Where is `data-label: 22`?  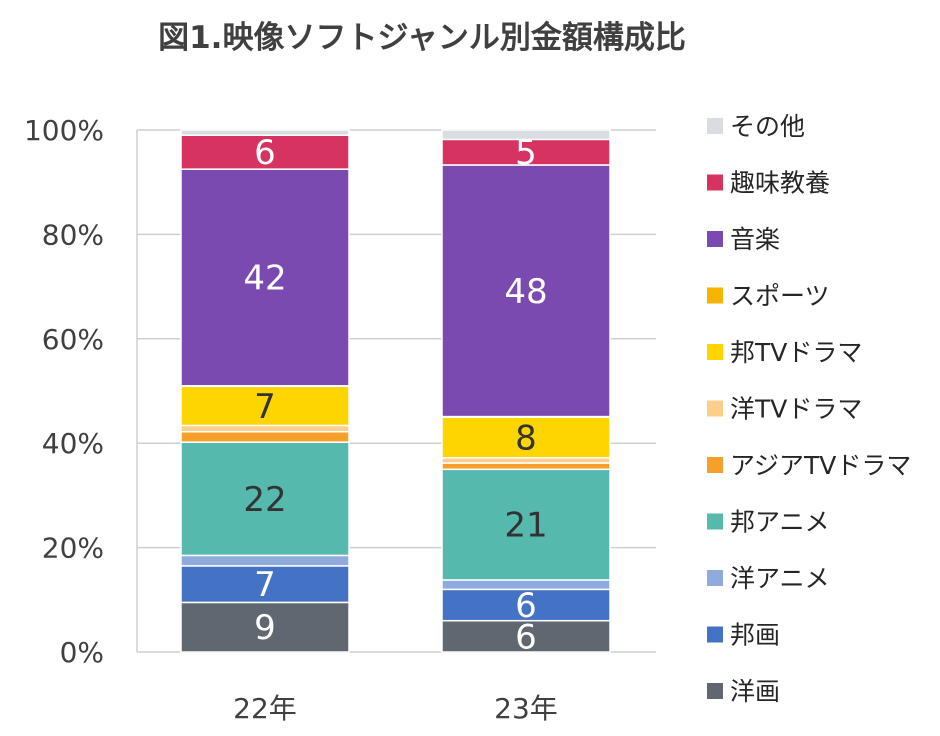 data-label: 22 is located at coordinates (264, 500).